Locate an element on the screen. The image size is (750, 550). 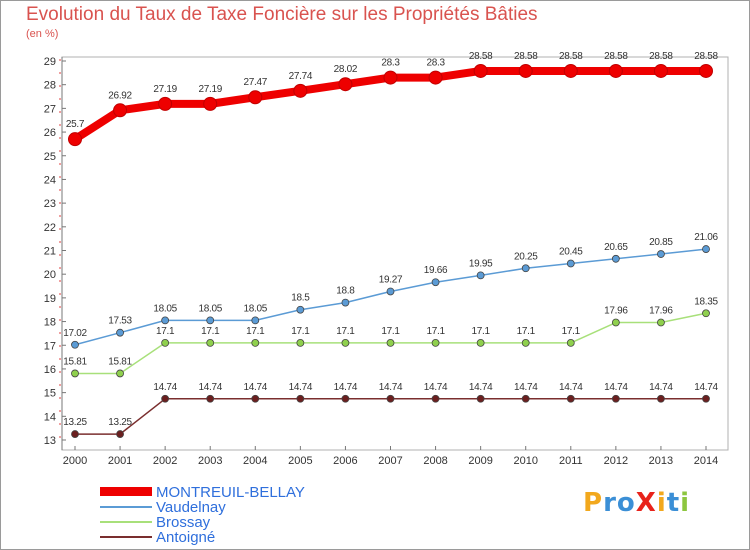
data-label: 27.74 is located at coordinates (301, 76).